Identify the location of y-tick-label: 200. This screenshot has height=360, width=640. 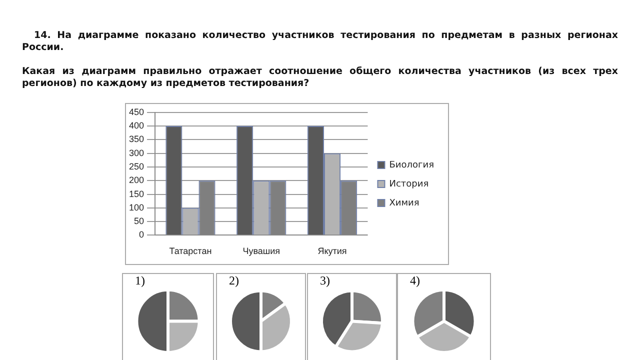
(136, 180).